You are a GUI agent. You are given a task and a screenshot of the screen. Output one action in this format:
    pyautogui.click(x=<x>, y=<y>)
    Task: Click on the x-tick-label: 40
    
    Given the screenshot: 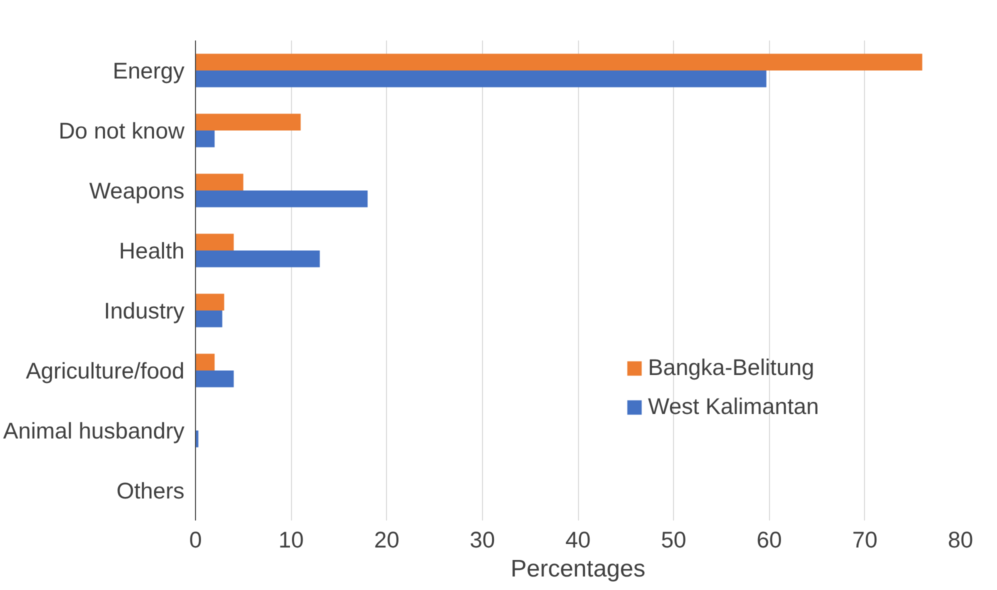 What is the action you would take?
    pyautogui.click(x=578, y=539)
    